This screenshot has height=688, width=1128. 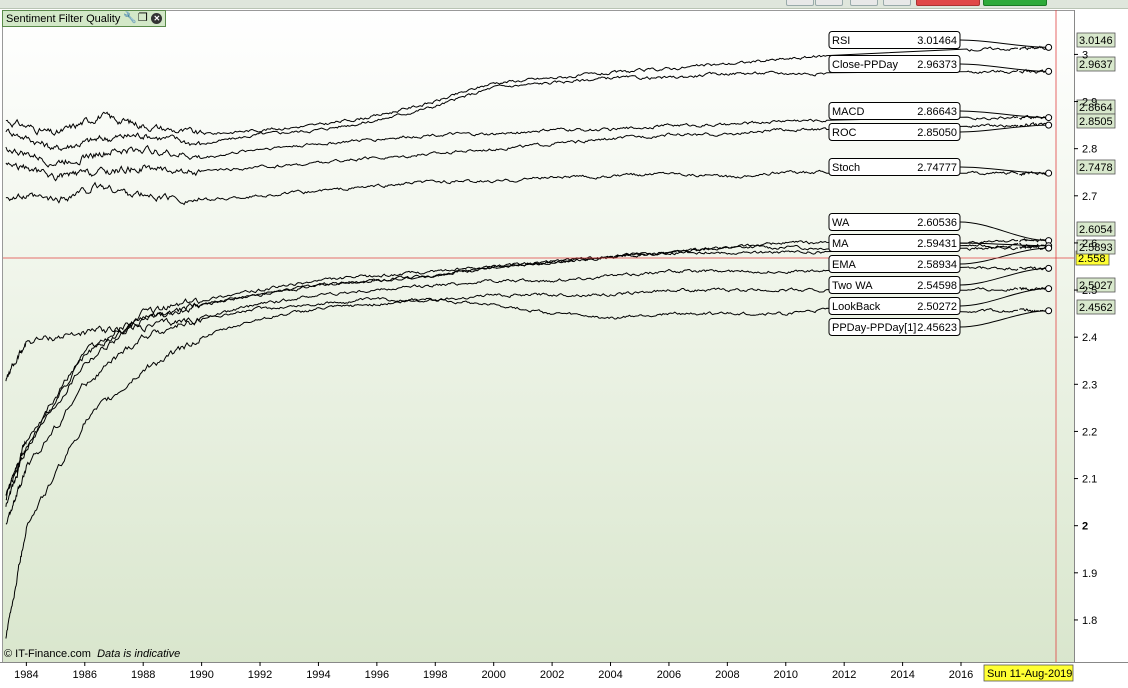 I want to click on legend-series-value: 2.58934, so click(x=937, y=265).